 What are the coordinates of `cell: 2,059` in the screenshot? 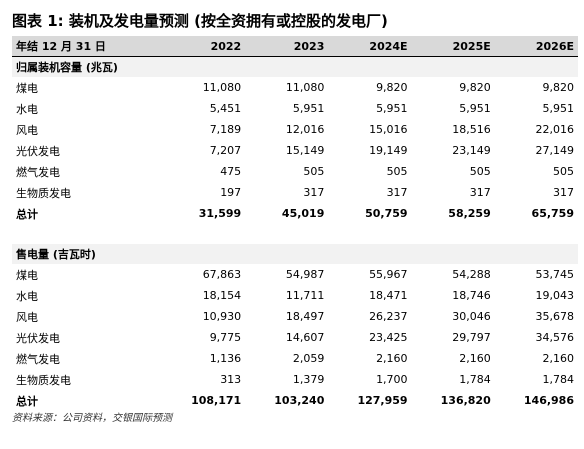 It's located at (308, 358).